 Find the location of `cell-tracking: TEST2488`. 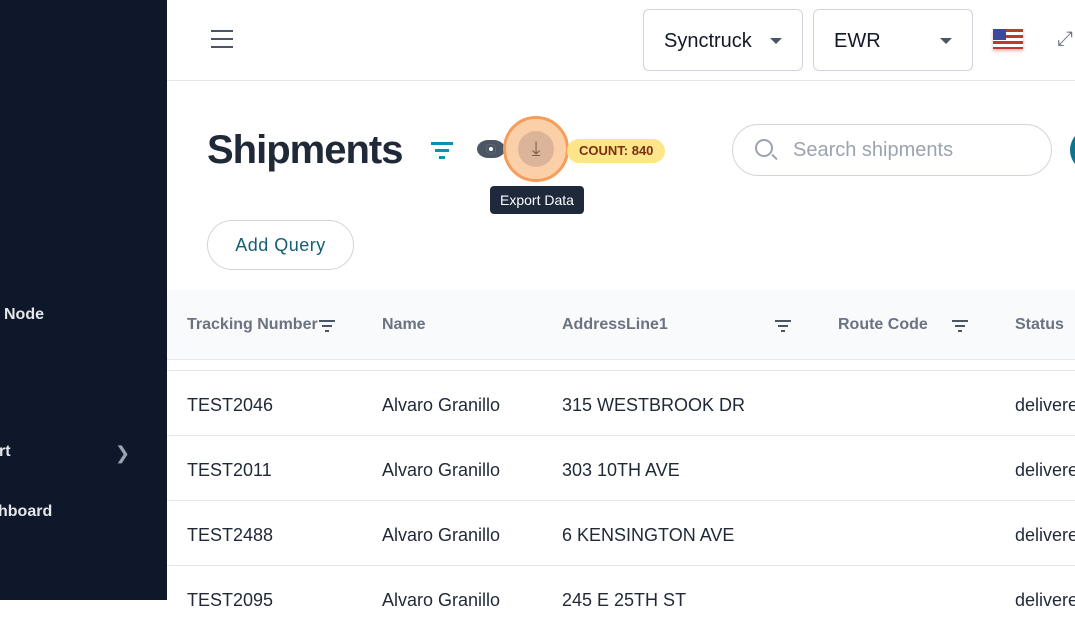

cell-tracking: TEST2488 is located at coordinates (230, 535).